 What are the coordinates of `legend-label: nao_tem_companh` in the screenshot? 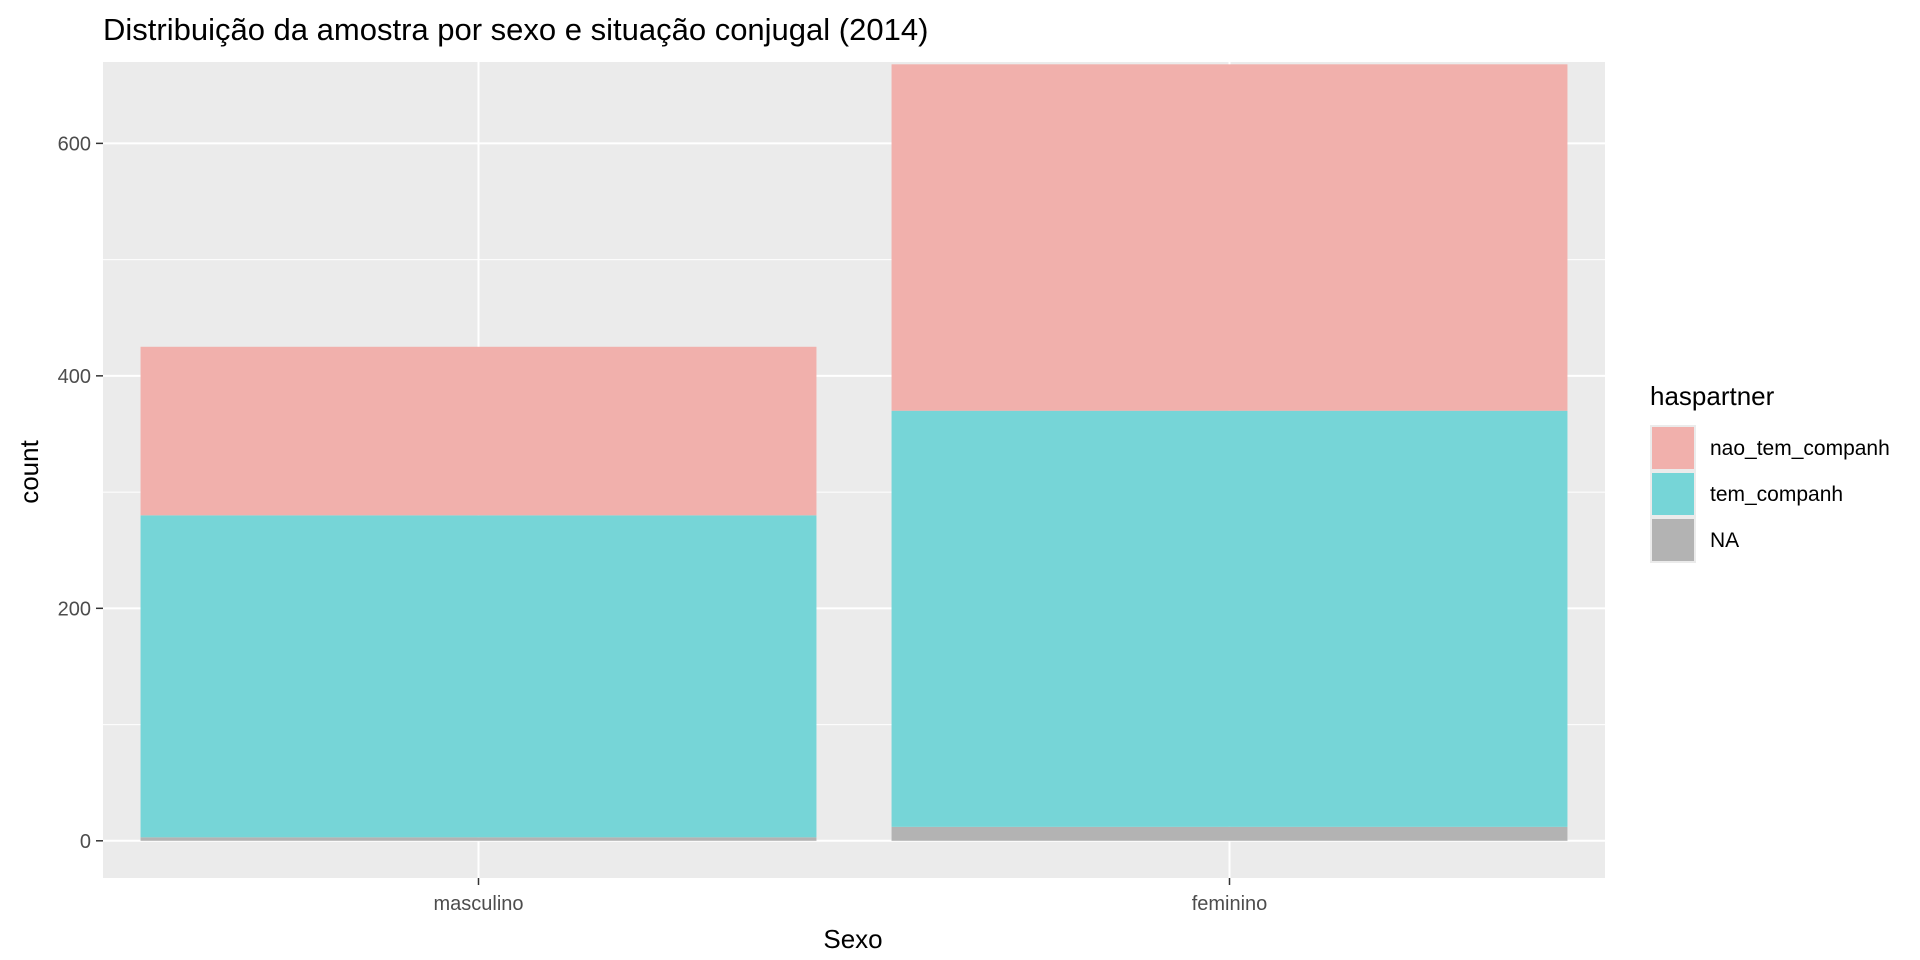 It's located at (1800, 448).